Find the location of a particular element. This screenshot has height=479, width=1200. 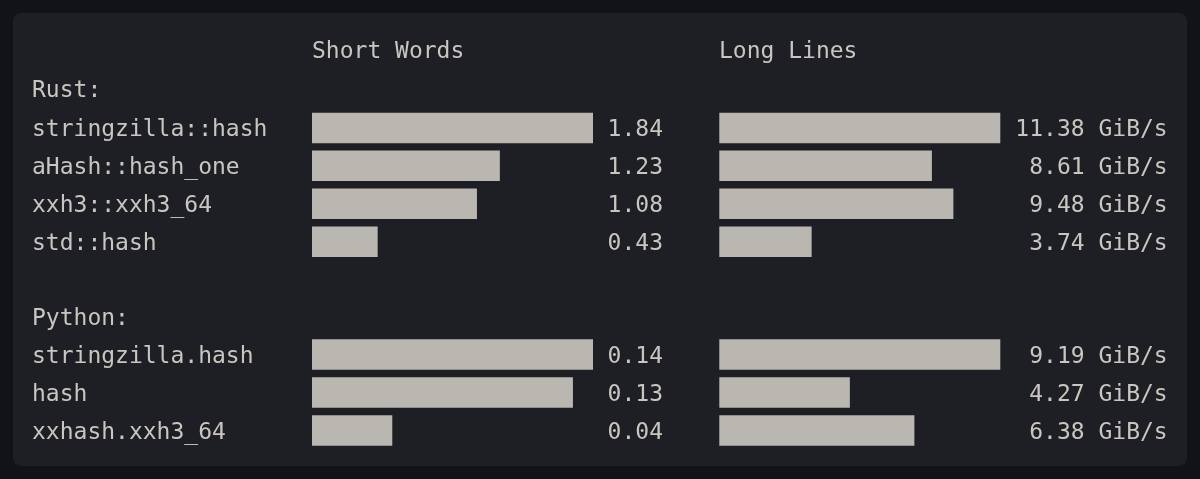

data-label: 4.27 GiB/s is located at coordinates (1098, 392).